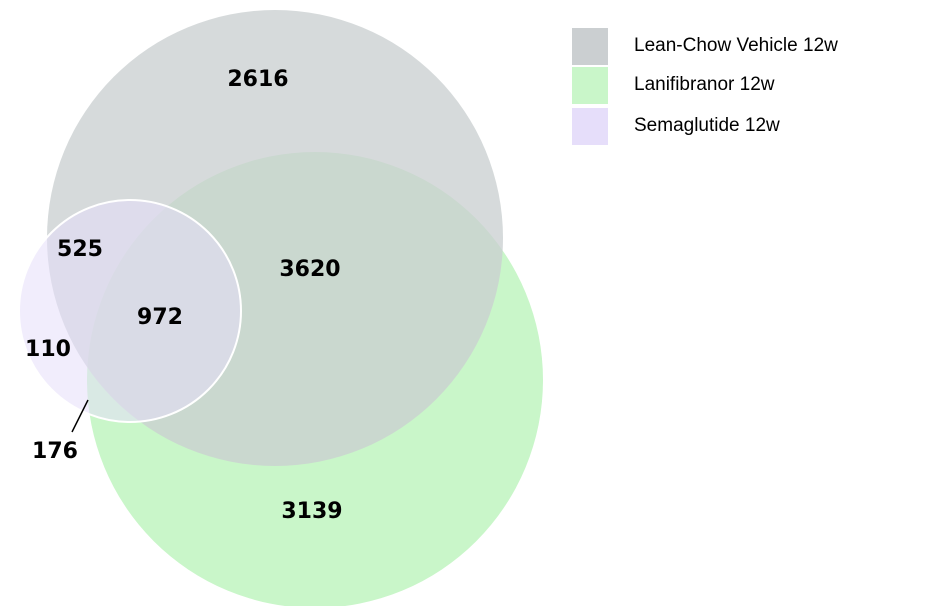 The image size is (940, 606). Describe the element at coordinates (704, 84) in the screenshot. I see `legend-label: Lanifibranor 12w` at that location.